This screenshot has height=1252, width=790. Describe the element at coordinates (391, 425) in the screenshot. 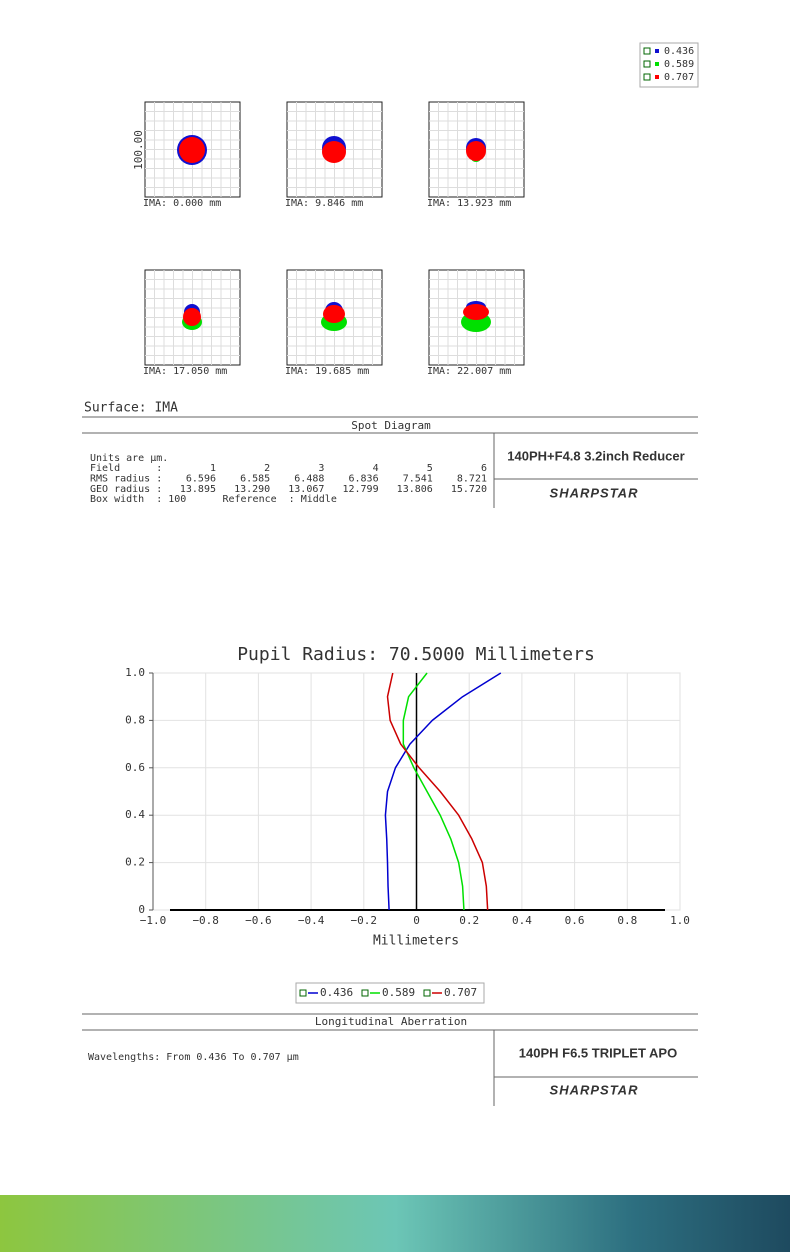

I see `table-title: Spot Diagram` at that location.